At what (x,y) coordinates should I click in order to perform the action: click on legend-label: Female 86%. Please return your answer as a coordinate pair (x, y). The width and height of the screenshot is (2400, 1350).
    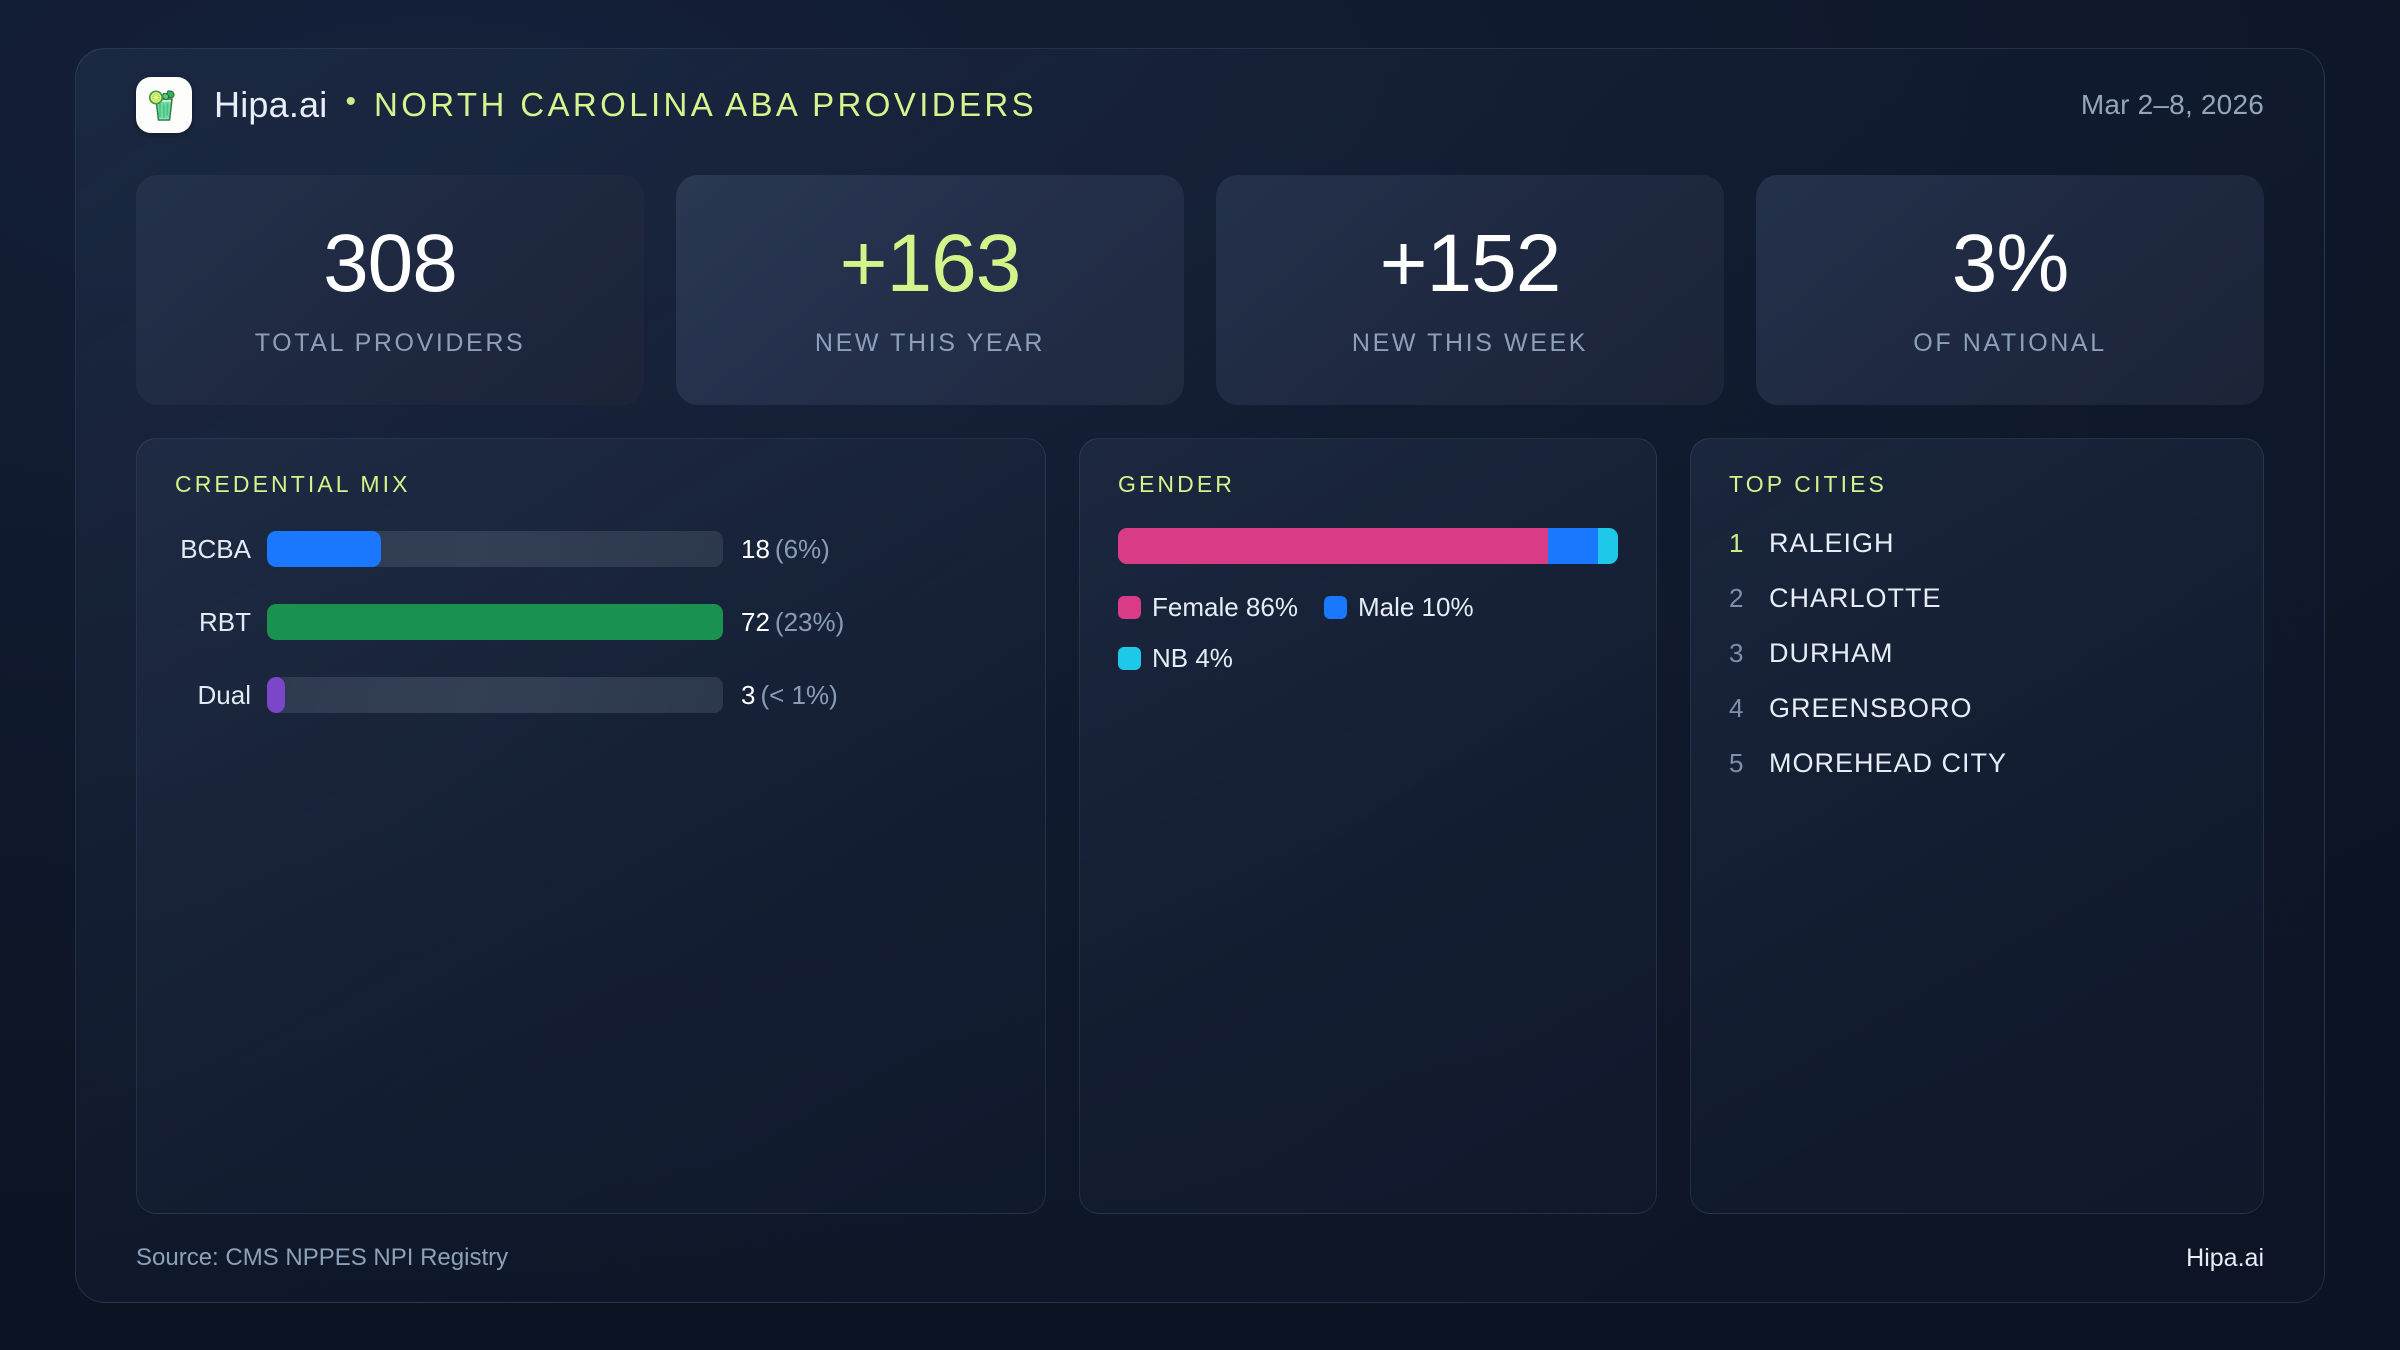
    Looking at the image, I should click on (1225, 607).